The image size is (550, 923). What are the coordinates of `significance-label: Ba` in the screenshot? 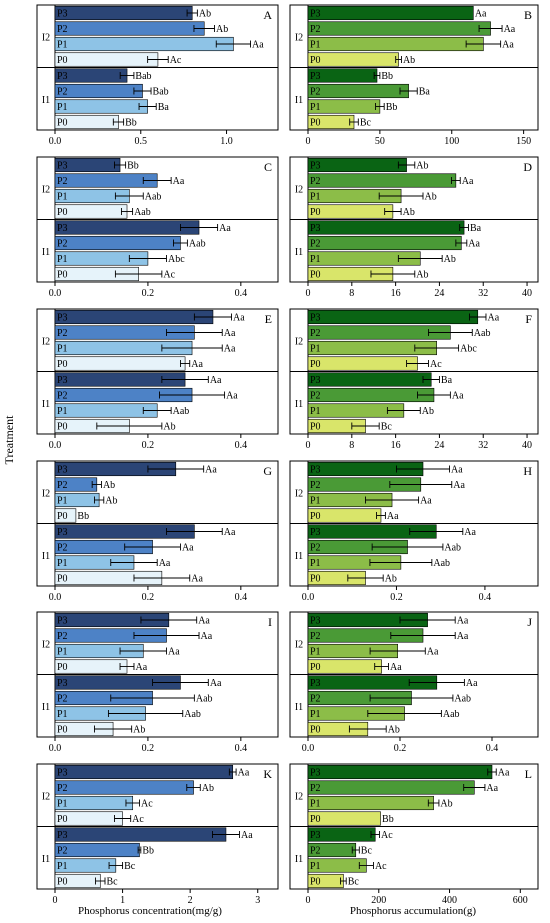 It's located at (447, 380).